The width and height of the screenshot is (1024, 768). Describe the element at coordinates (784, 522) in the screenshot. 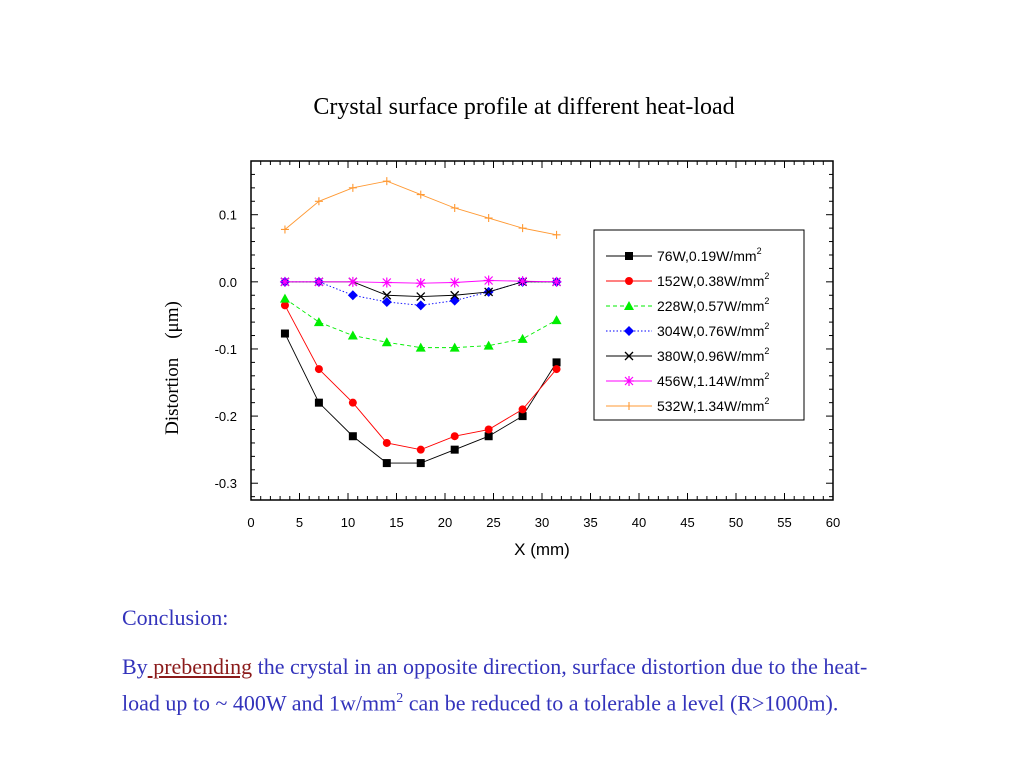

I see `x-tick-label: 55` at that location.